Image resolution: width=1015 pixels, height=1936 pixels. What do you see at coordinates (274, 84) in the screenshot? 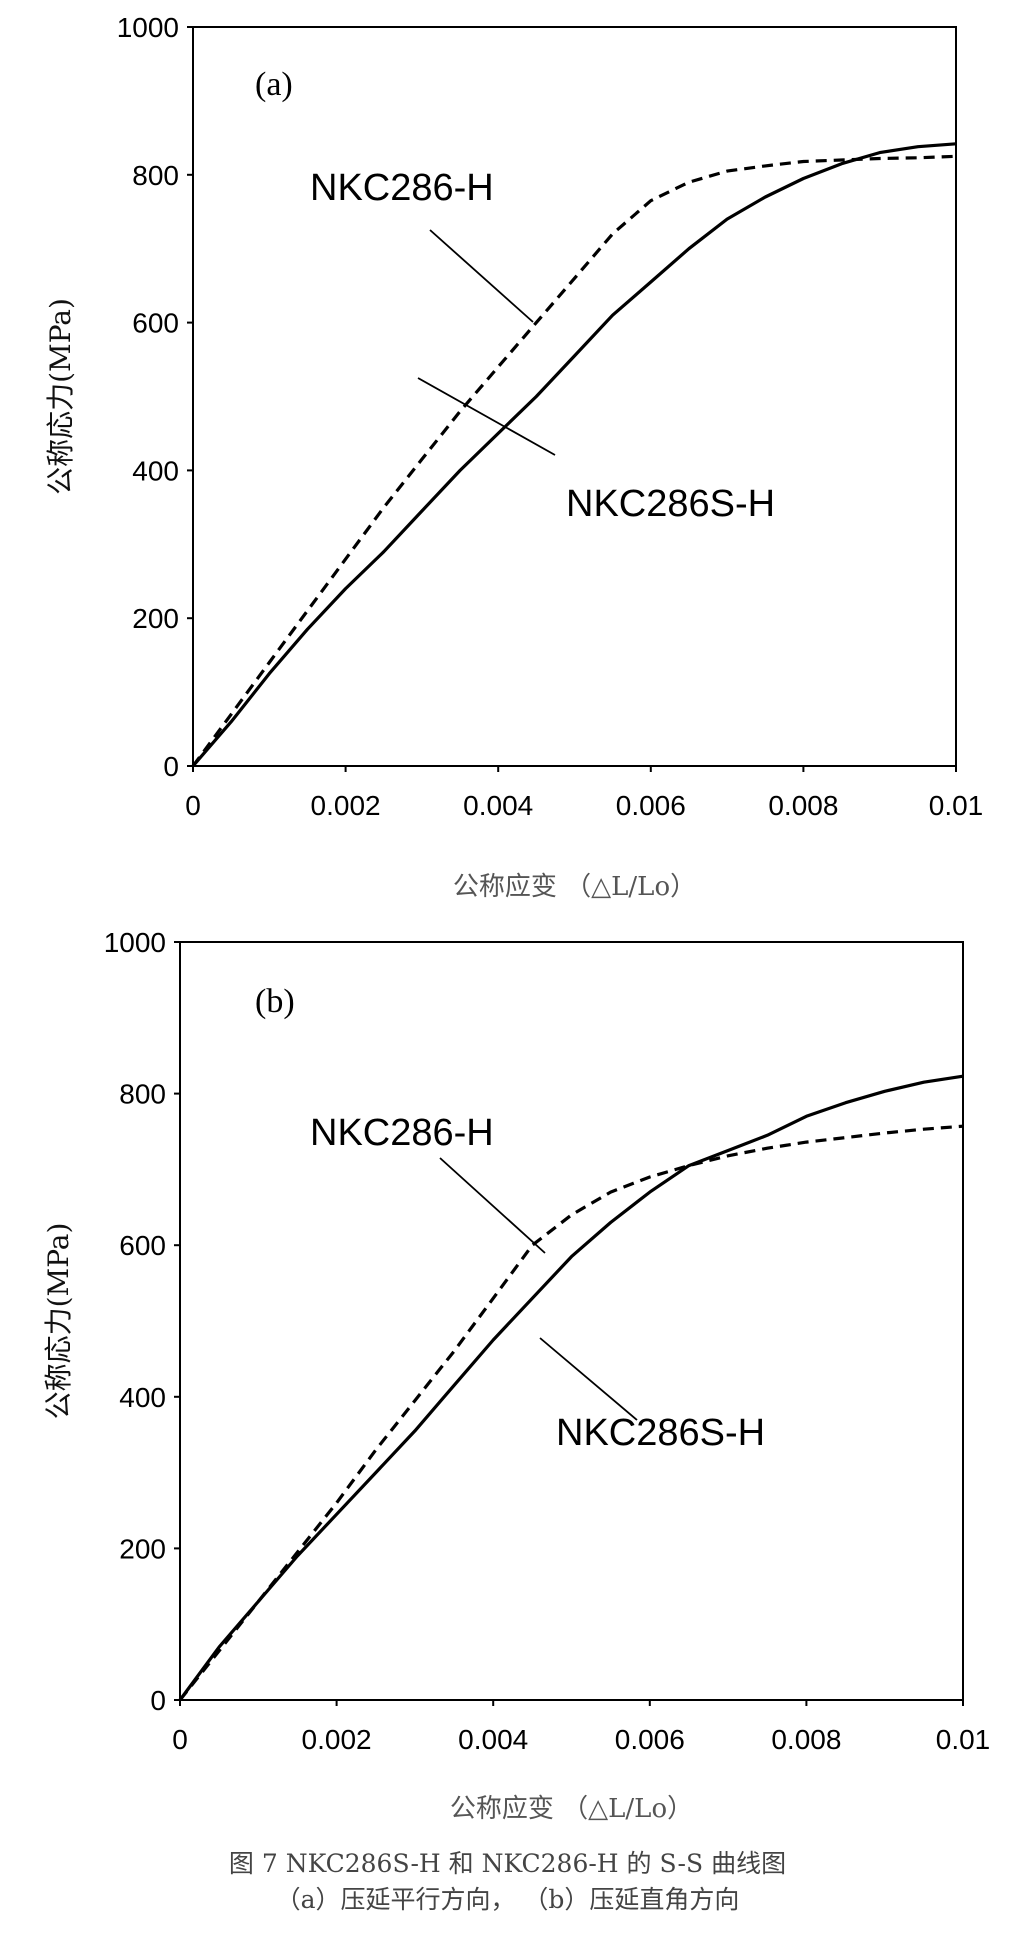
I see `panel-label: (a)` at bounding box center [274, 84].